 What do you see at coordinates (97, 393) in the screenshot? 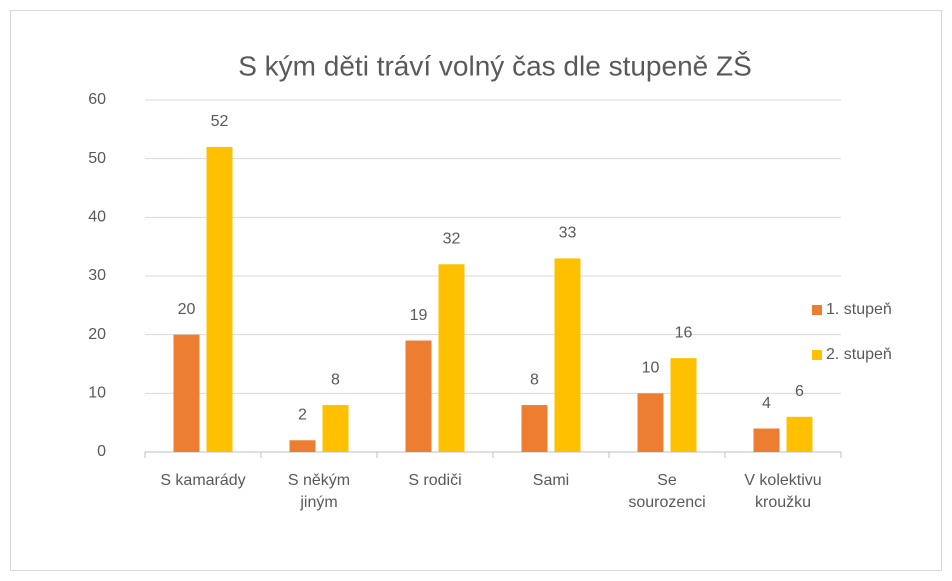
I see `y-tick-label: 10` at bounding box center [97, 393].